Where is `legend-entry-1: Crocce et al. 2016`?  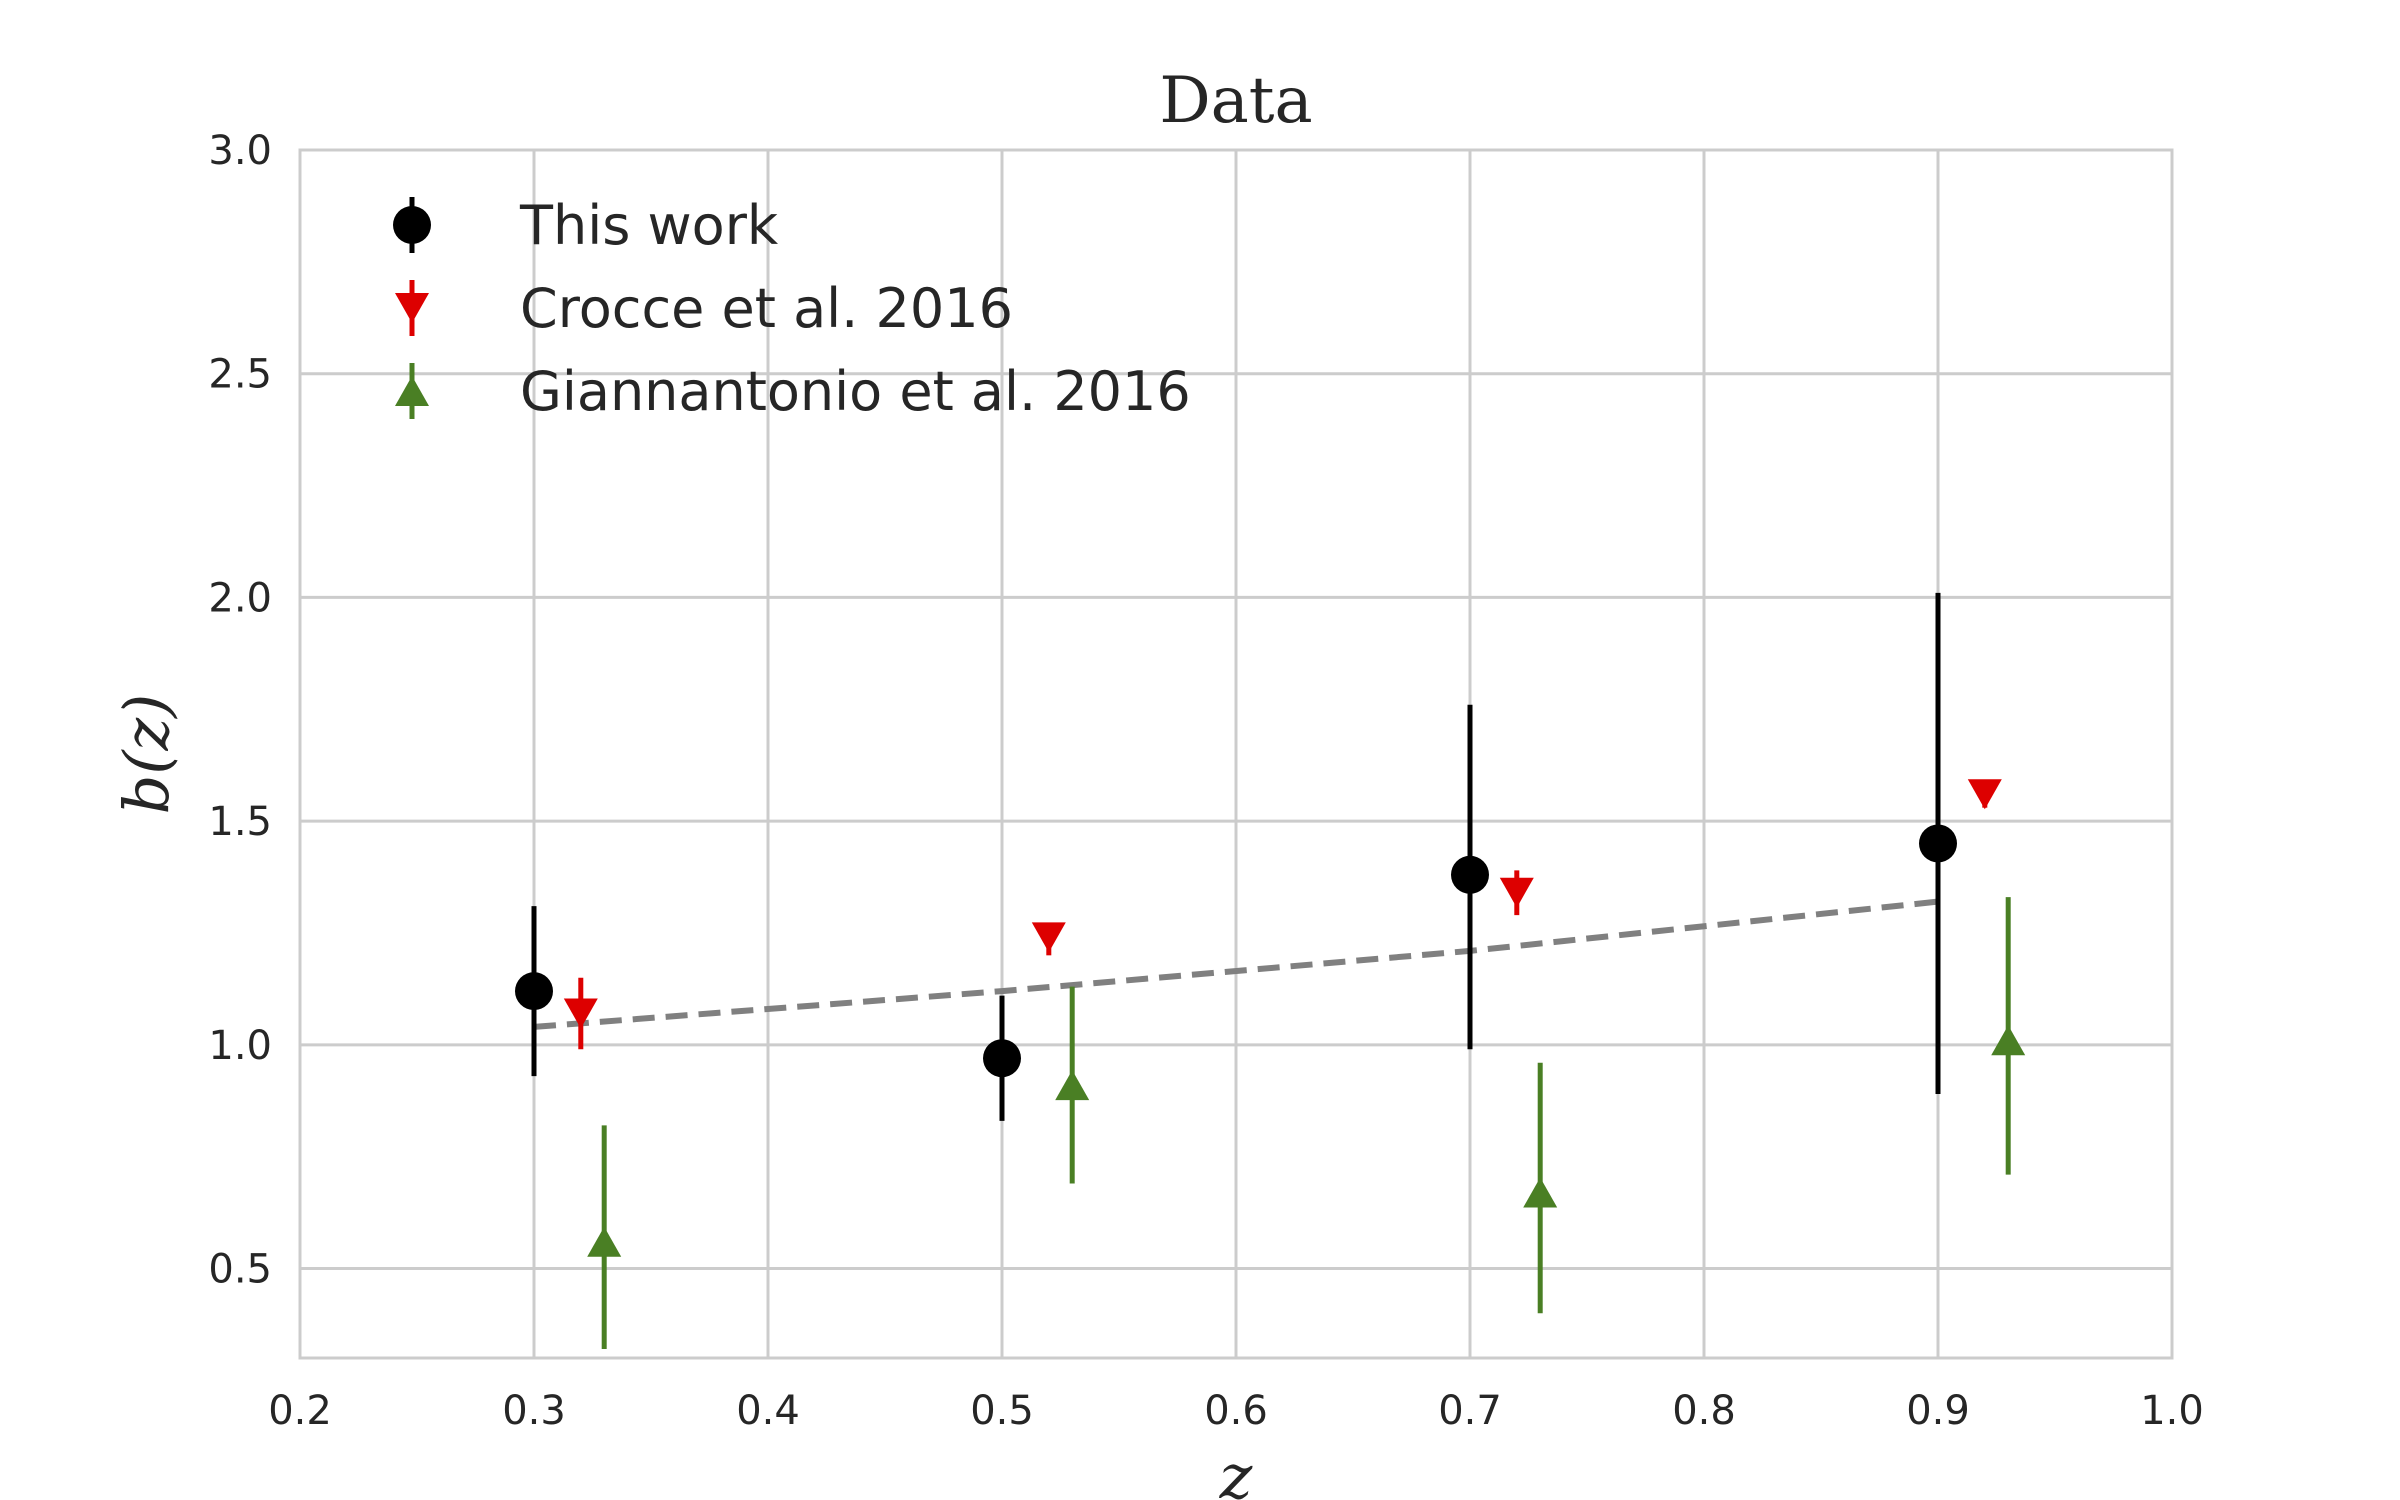 legend-entry-1: Crocce et al. 2016 is located at coordinates (704, 308).